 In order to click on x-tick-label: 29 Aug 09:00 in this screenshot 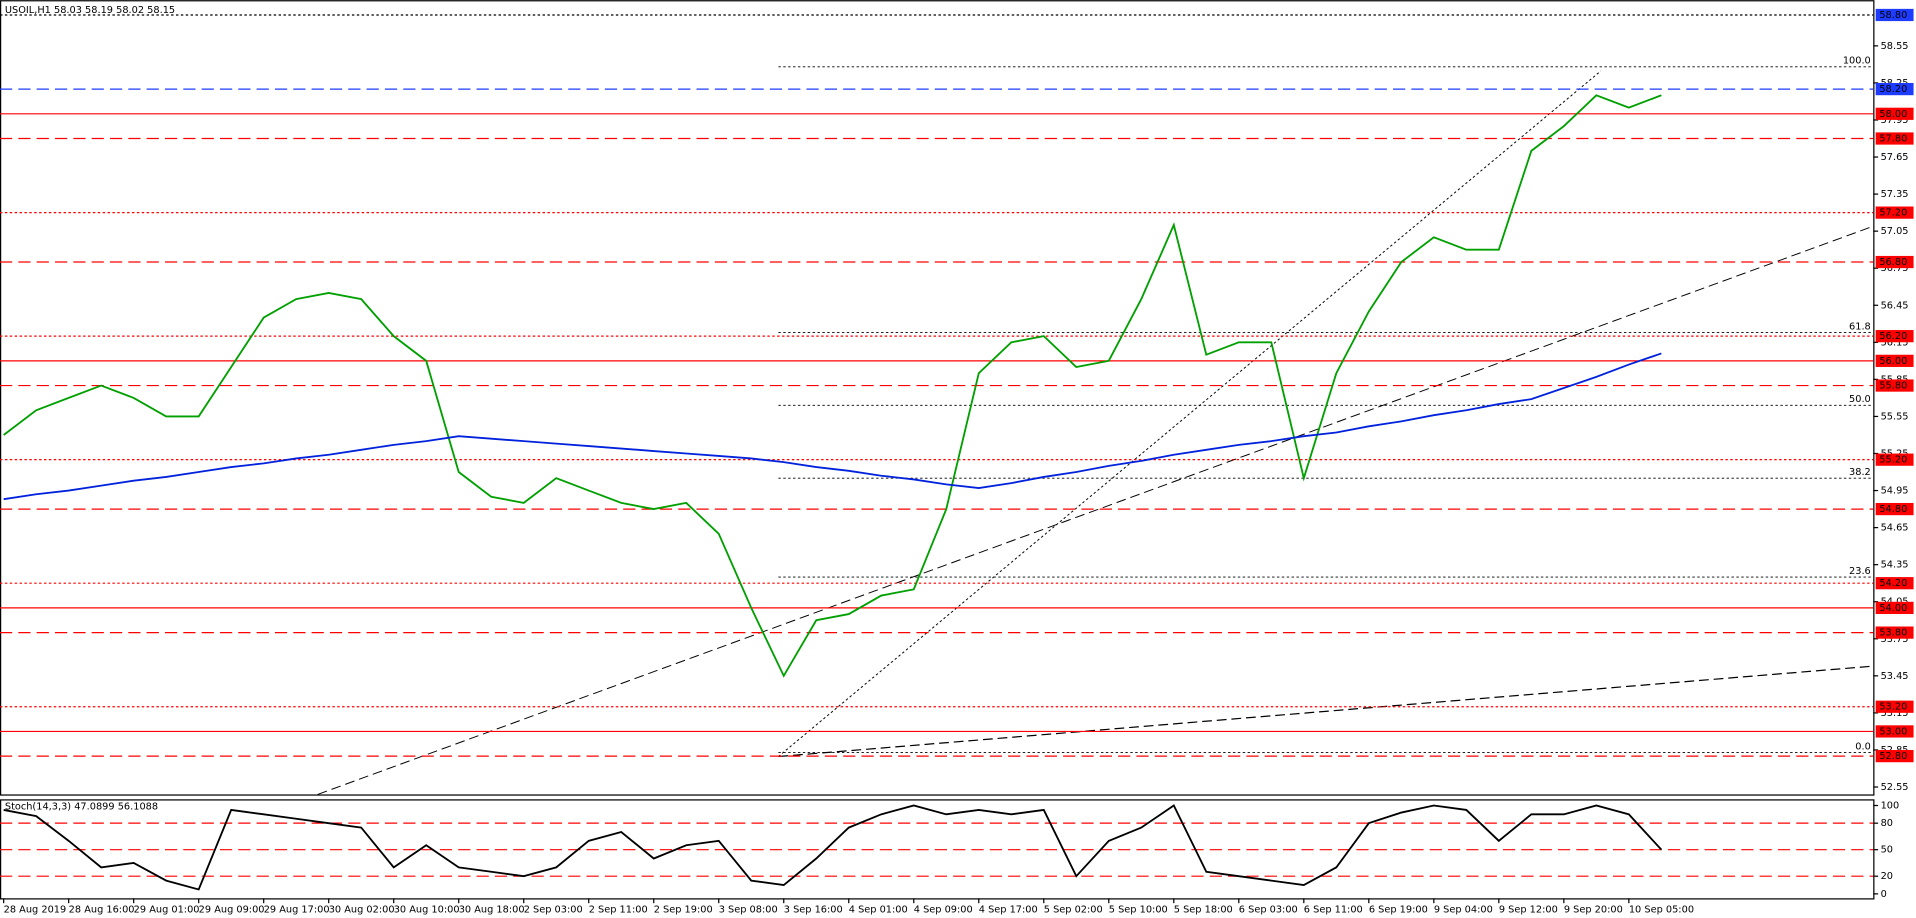, I will do `click(232, 909)`.